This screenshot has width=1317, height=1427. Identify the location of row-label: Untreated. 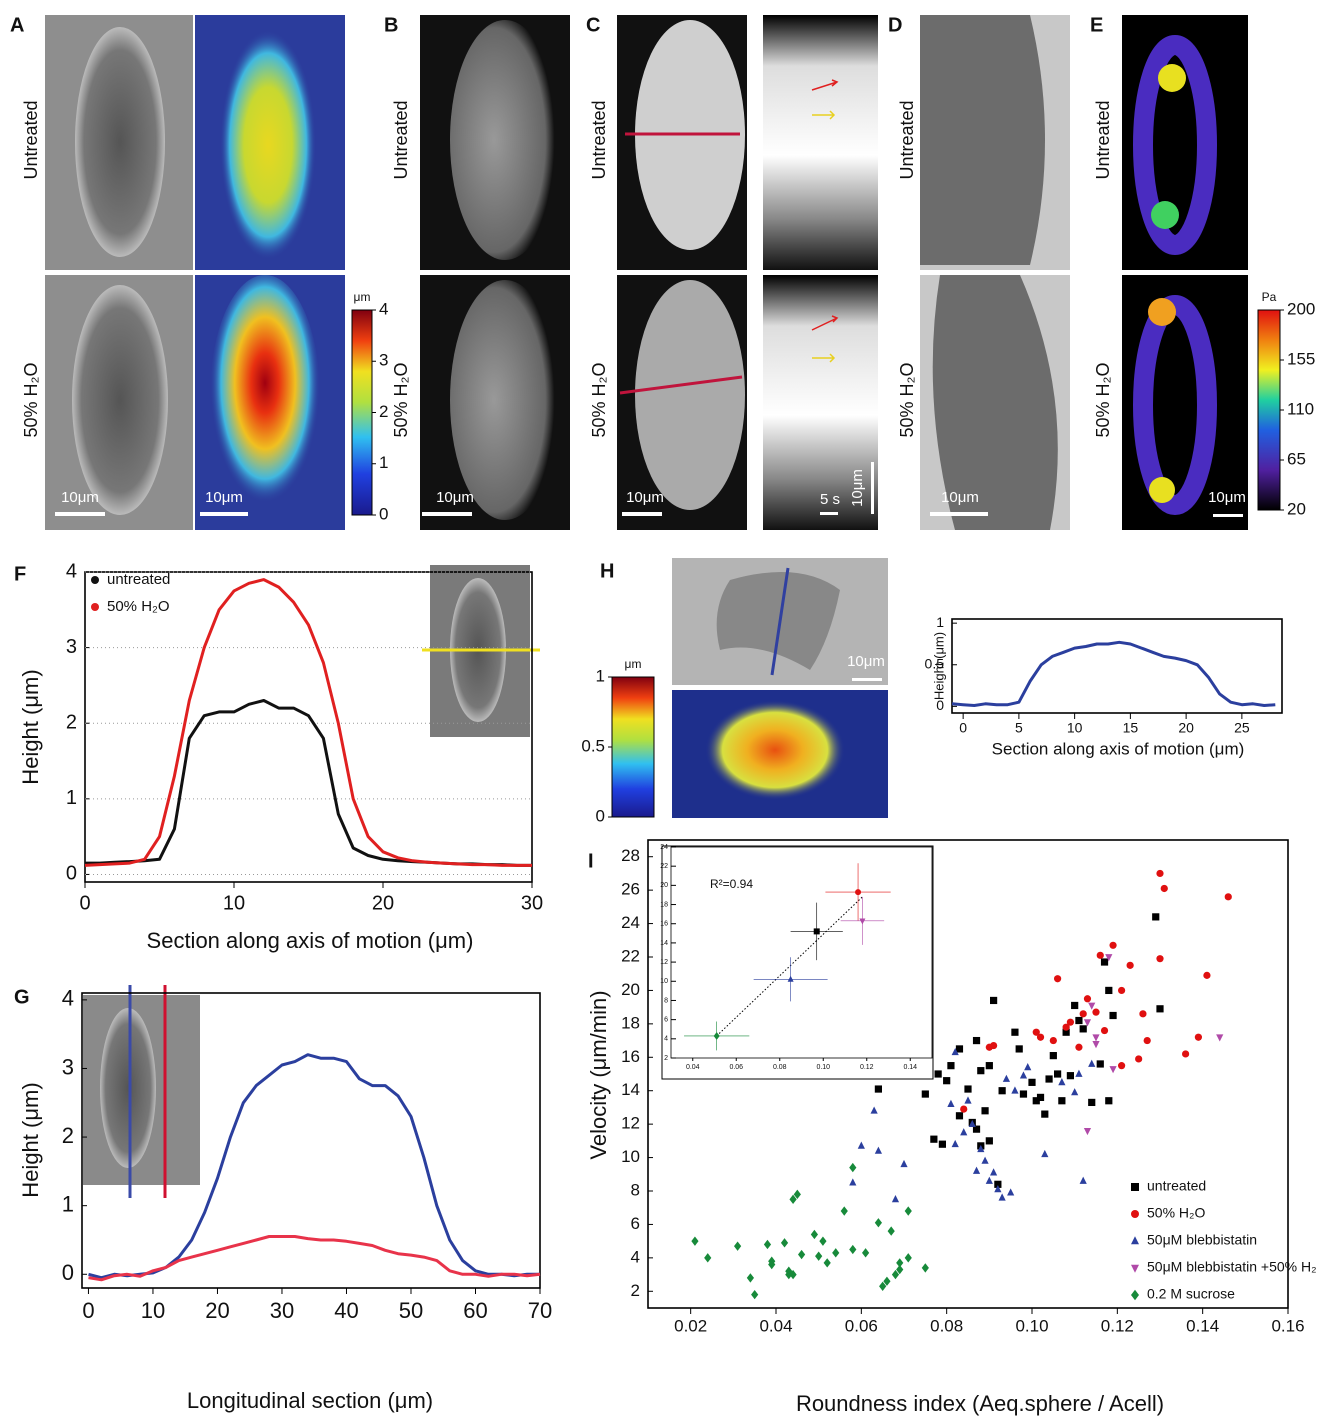
(401, 139).